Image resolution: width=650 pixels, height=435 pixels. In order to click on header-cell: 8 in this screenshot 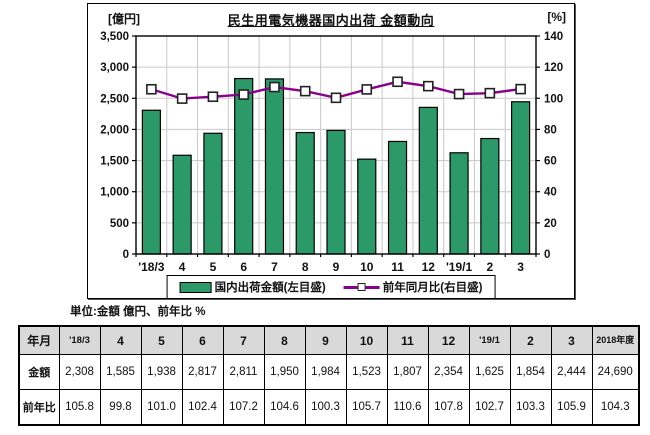, I will do `click(284, 340)`.